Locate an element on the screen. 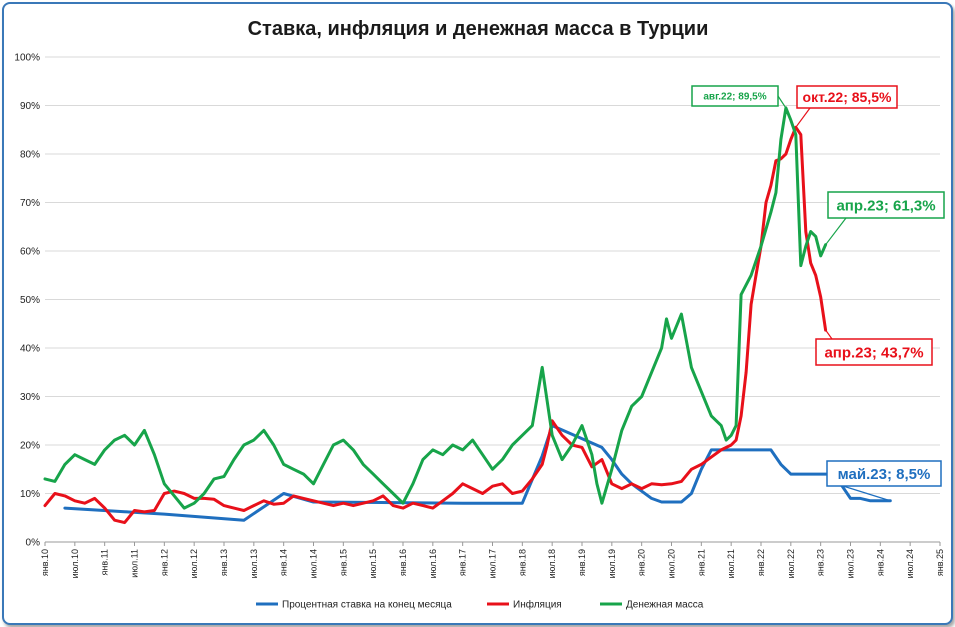 This screenshot has width=955, height=627. legend-label: Процентная ставка на конец месяца is located at coordinates (367, 605).